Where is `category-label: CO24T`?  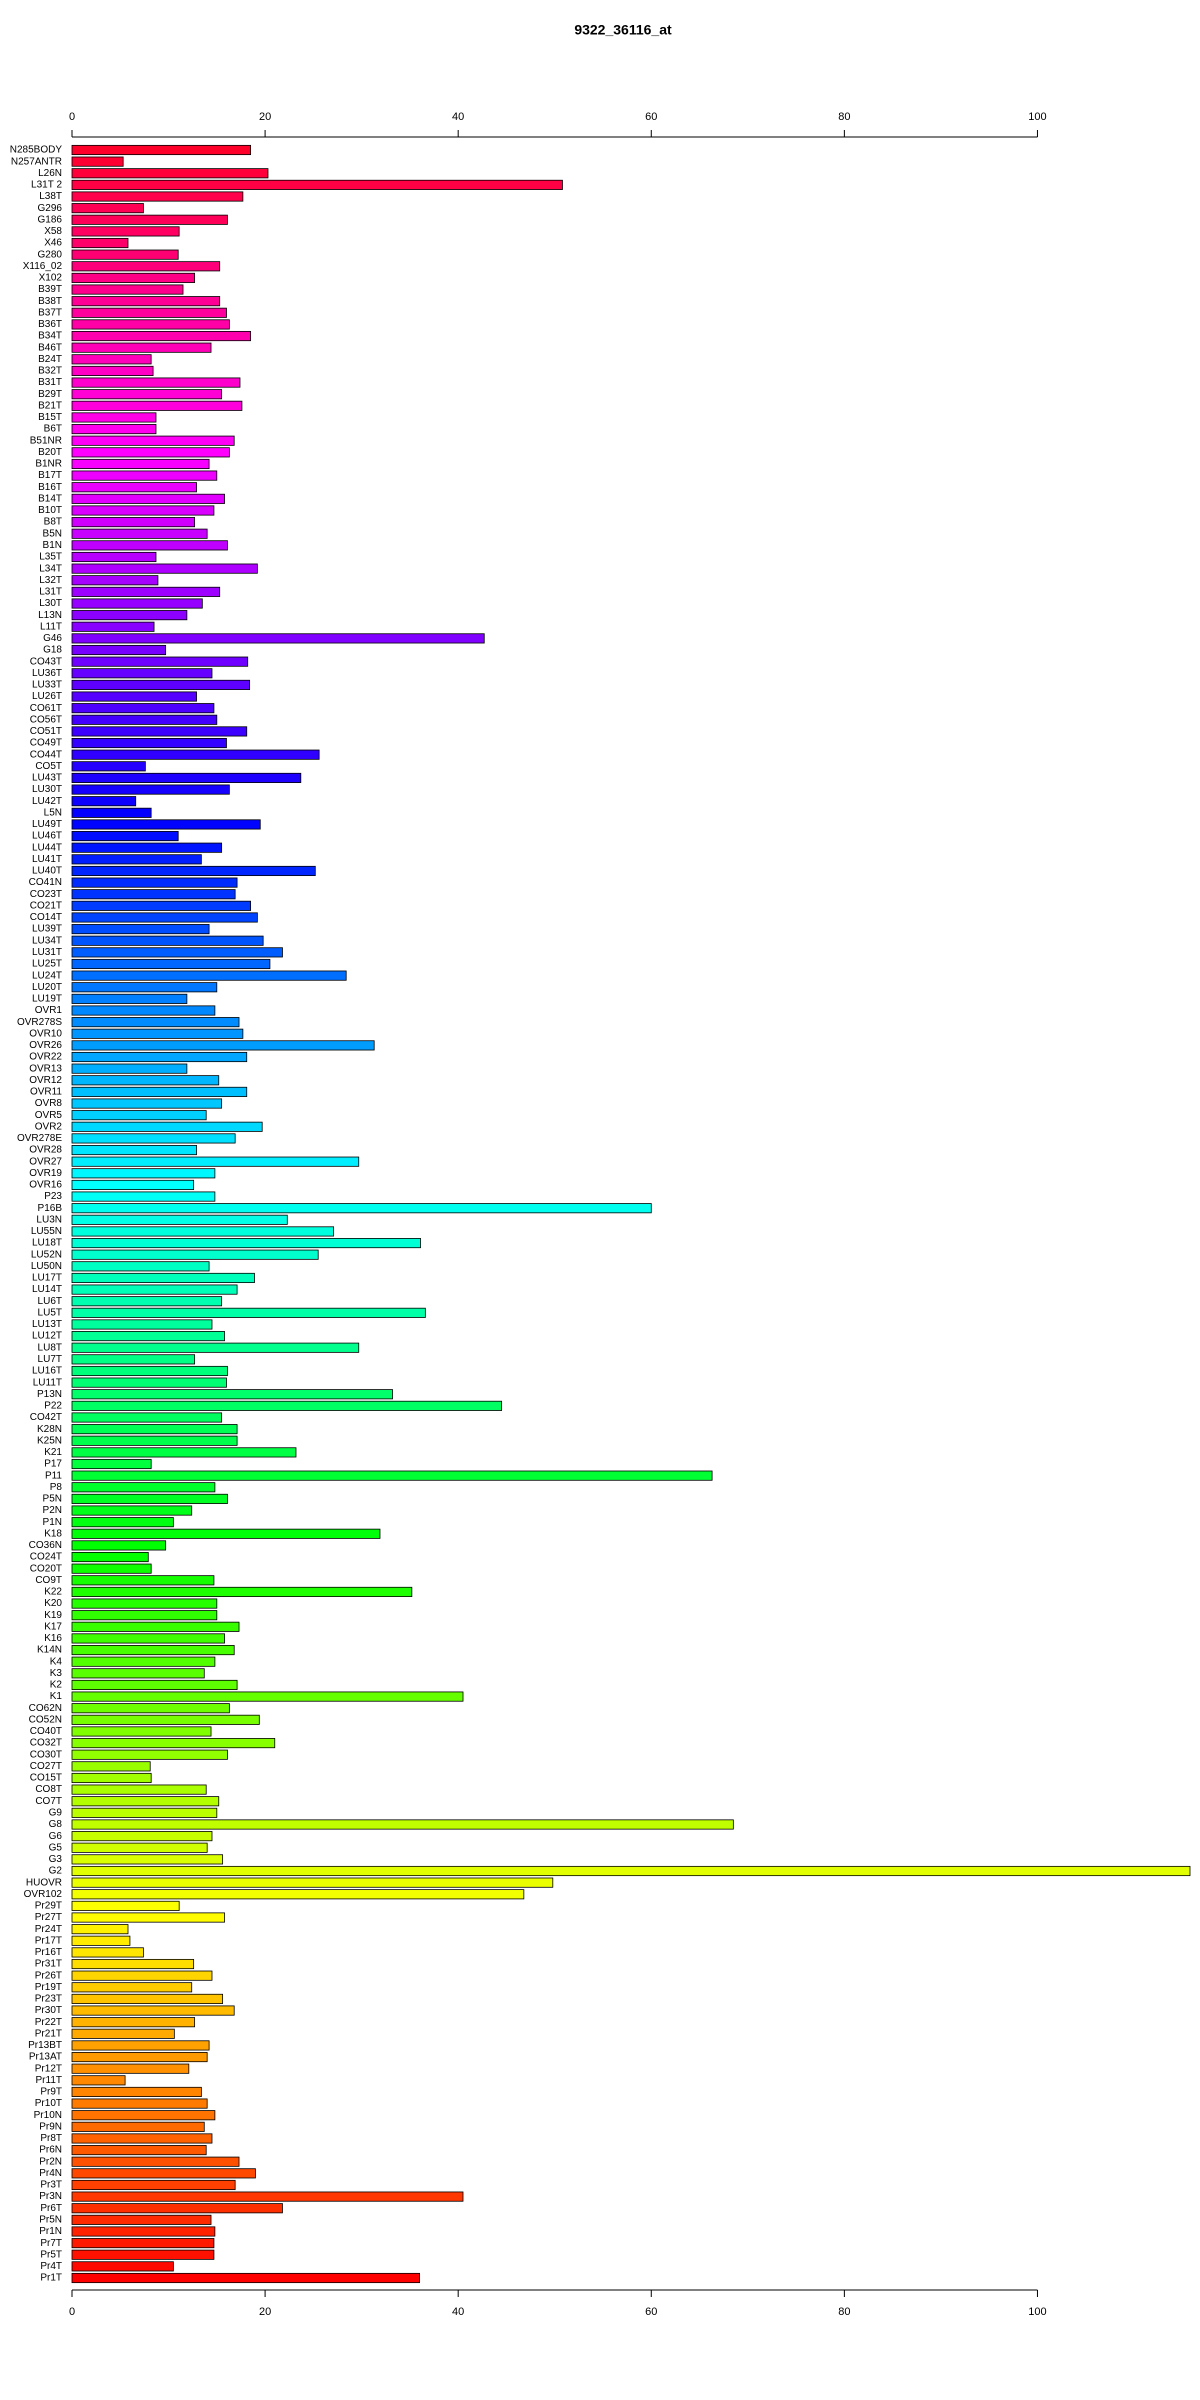
category-label: CO24T is located at coordinates (46, 1557).